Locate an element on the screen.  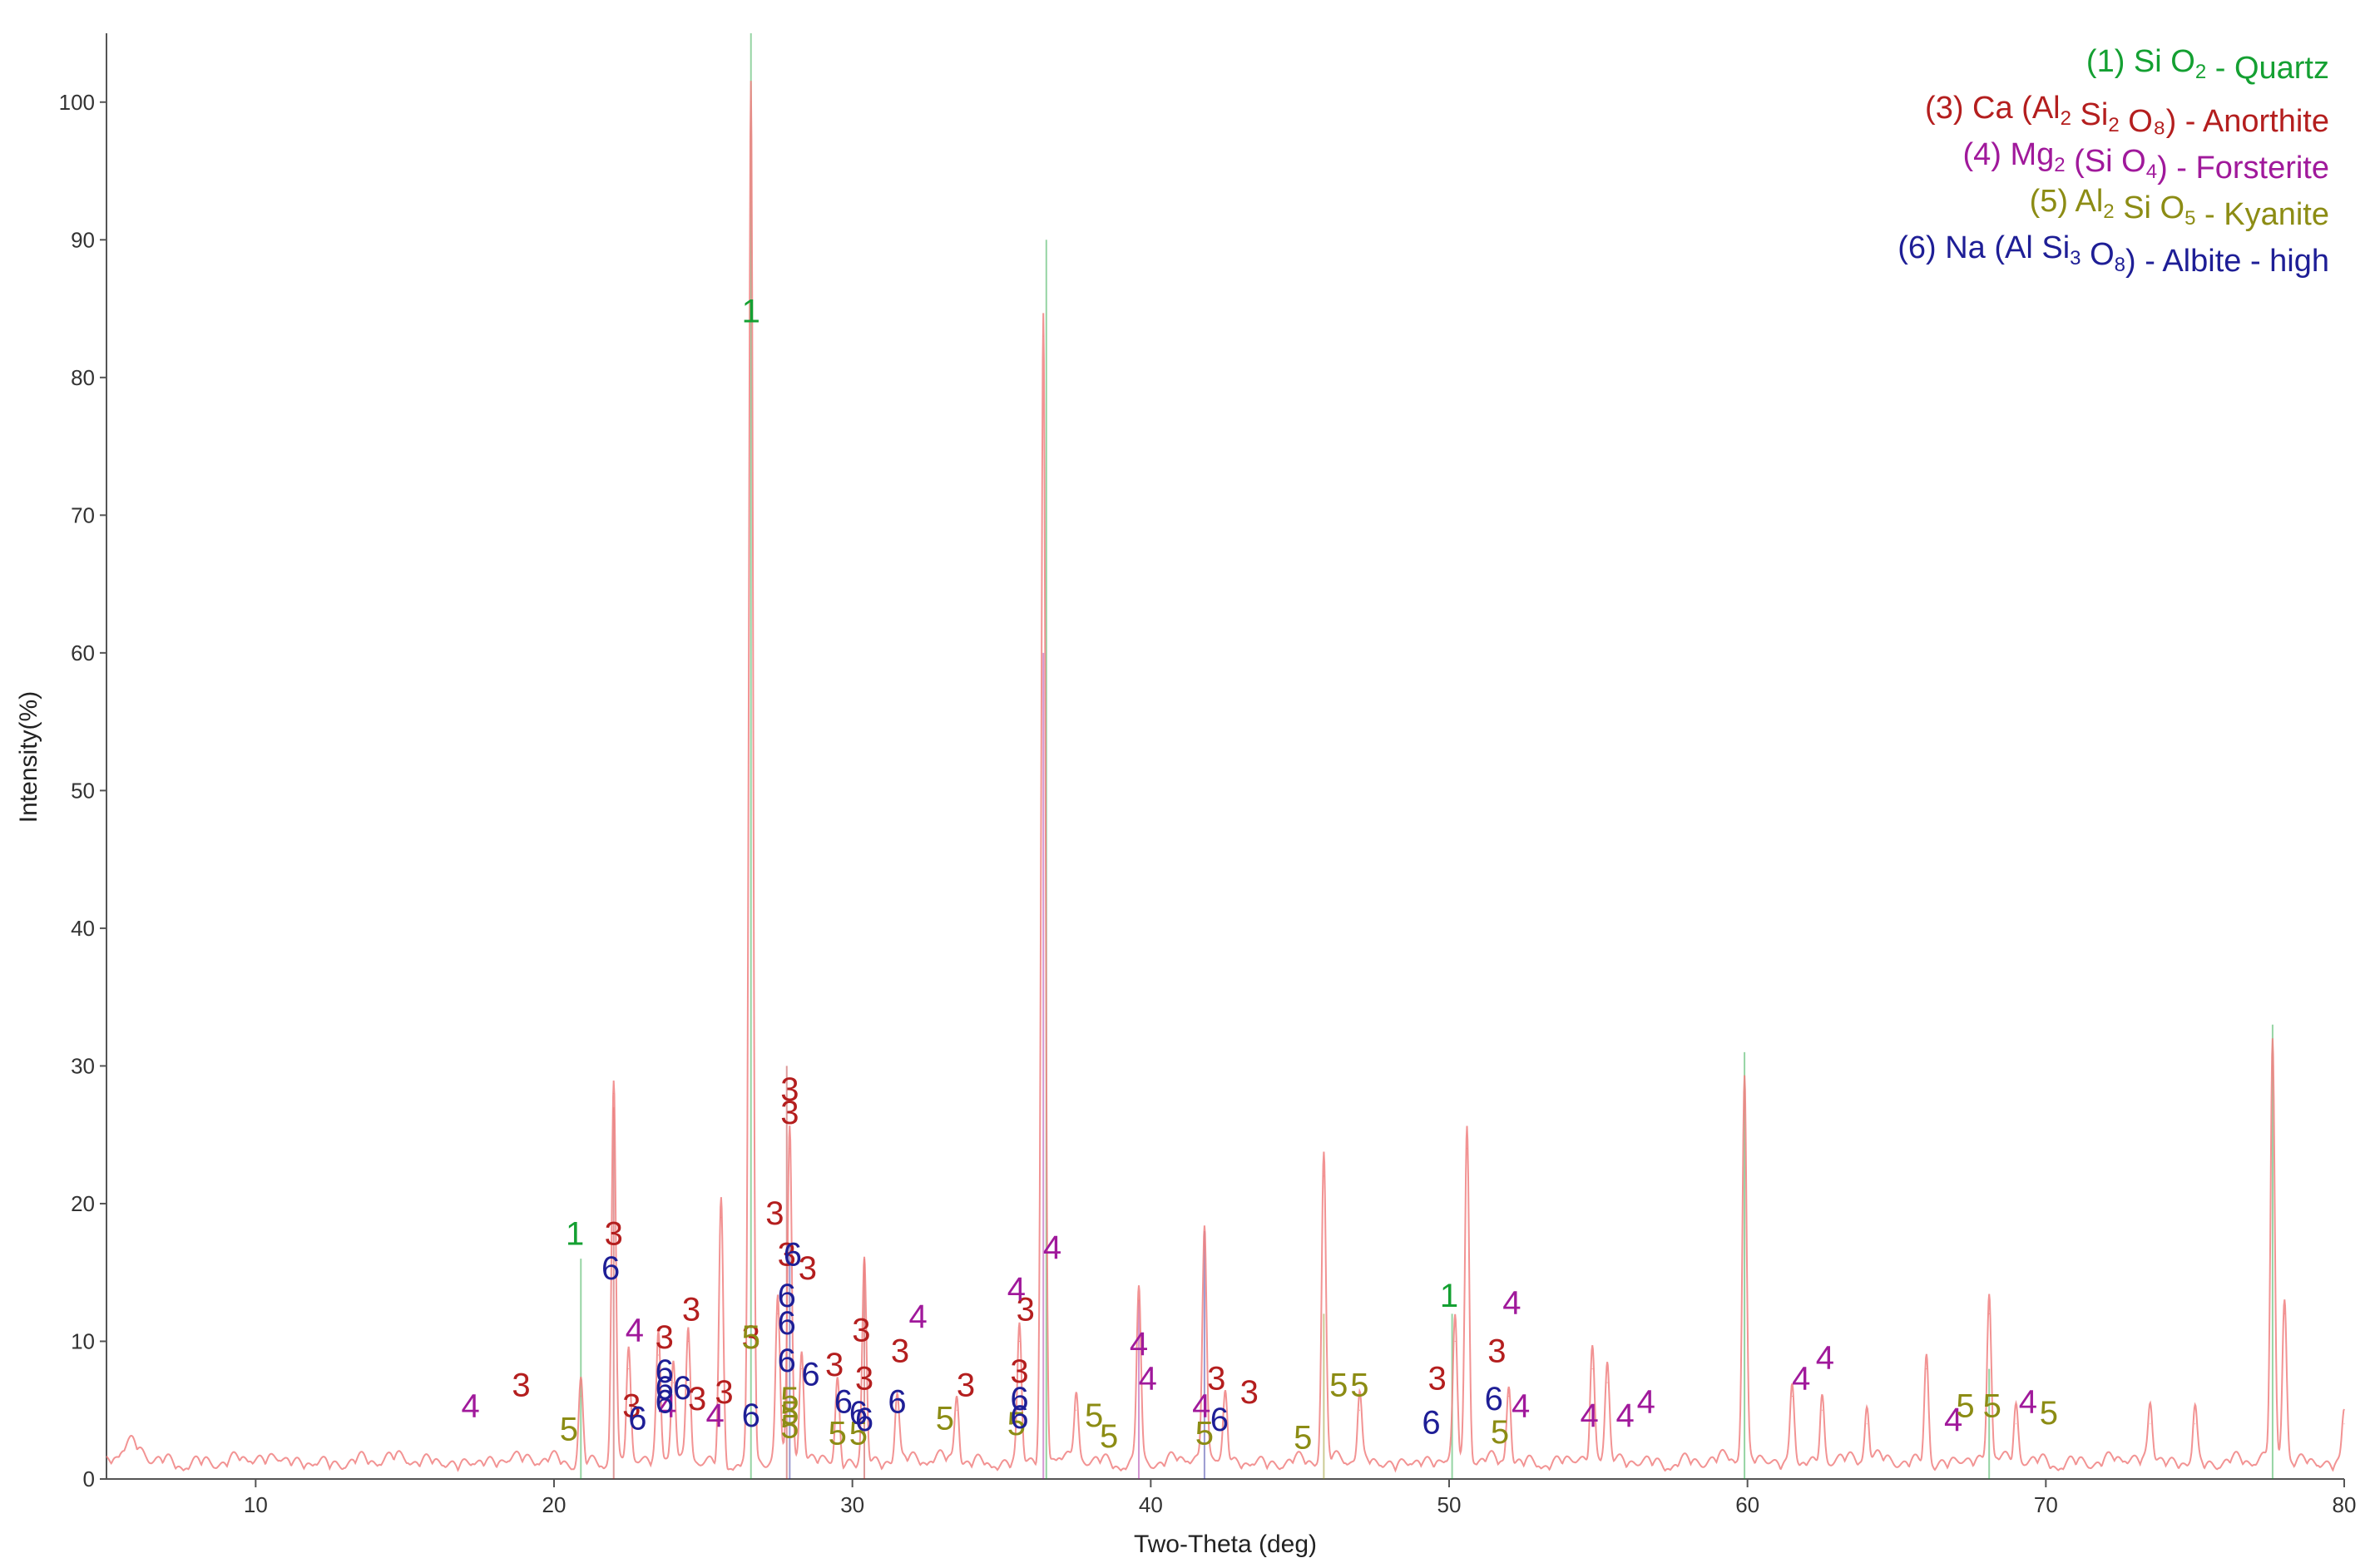
x-tick-label: 60 is located at coordinates (1747, 1504).